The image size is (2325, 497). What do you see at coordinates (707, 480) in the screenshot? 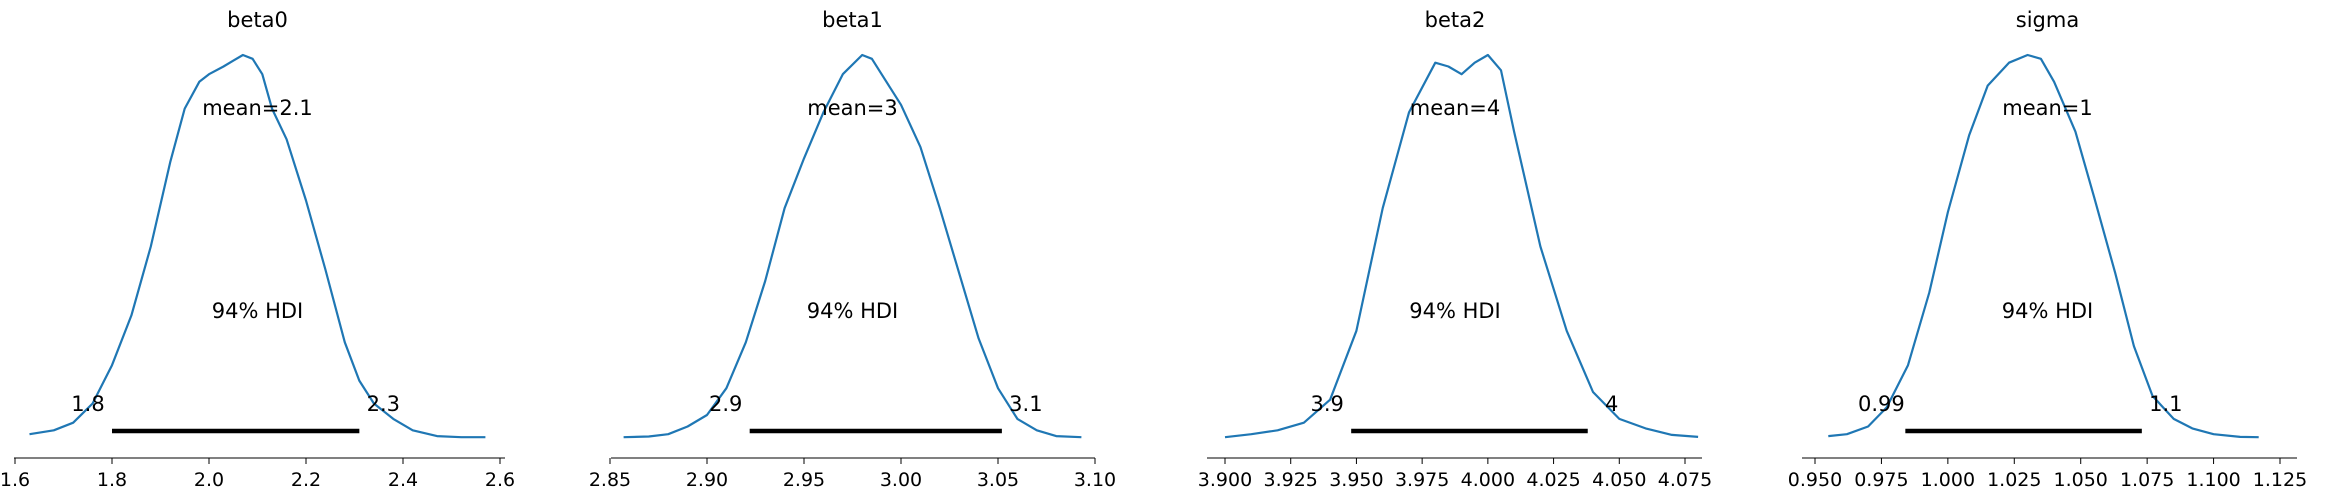
I see `x-tick-label: 2.90` at bounding box center [707, 480].